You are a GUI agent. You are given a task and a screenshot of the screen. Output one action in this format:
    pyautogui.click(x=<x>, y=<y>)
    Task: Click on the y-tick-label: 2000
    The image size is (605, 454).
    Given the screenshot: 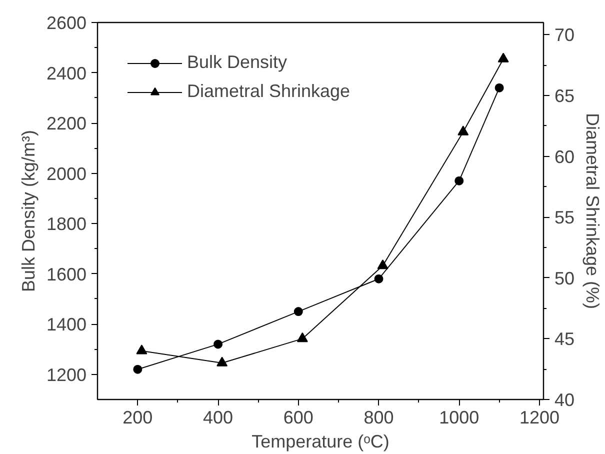 What is the action you would take?
    pyautogui.click(x=66, y=174)
    